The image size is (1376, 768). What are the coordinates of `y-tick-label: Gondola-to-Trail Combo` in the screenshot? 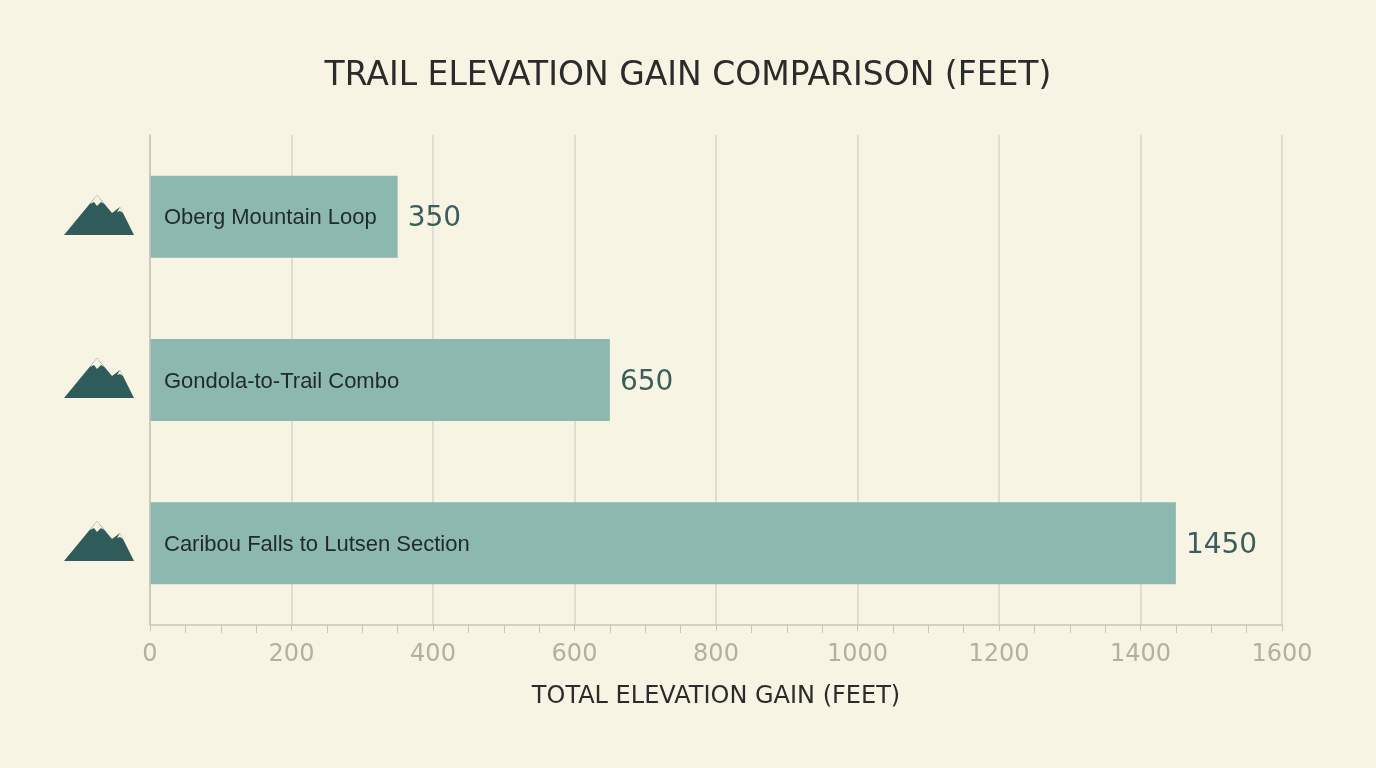 It's located at (282, 380).